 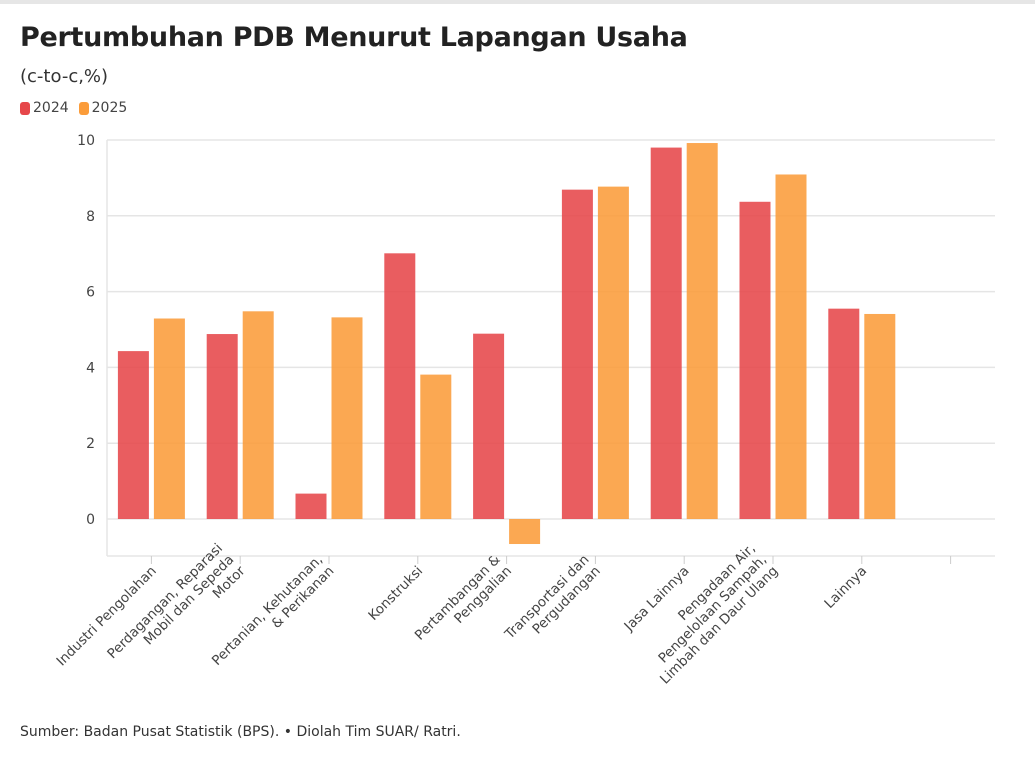 What do you see at coordinates (64, 76) in the screenshot?
I see `chart-subtitle: (c-to-c,%)` at bounding box center [64, 76].